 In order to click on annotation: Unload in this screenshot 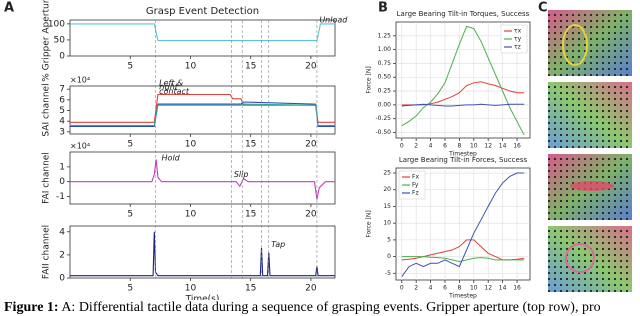, I will do `click(333, 20)`.